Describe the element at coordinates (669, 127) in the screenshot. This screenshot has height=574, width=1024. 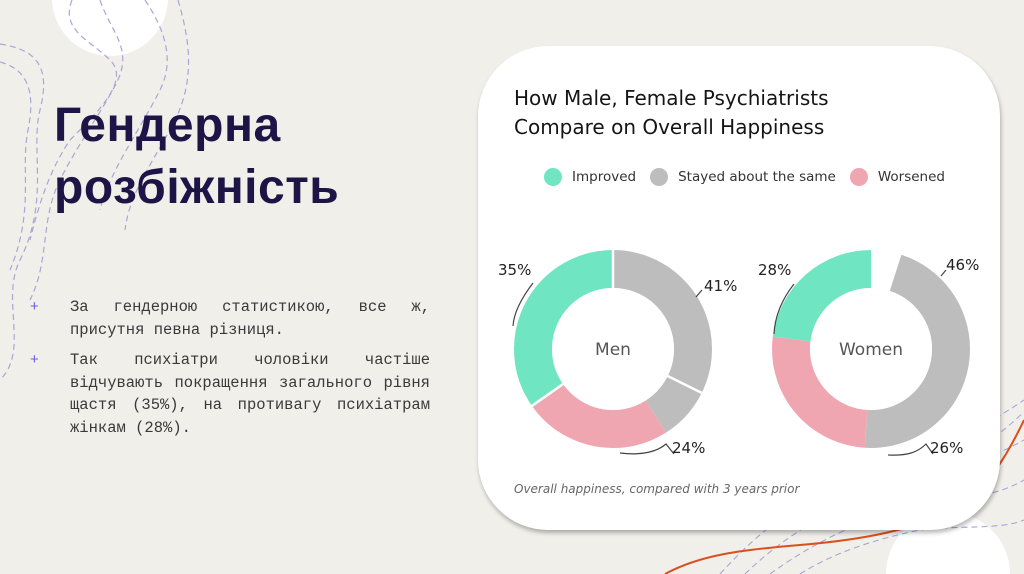
I see `chart-title-line2: Compare on Overall Happiness` at that location.